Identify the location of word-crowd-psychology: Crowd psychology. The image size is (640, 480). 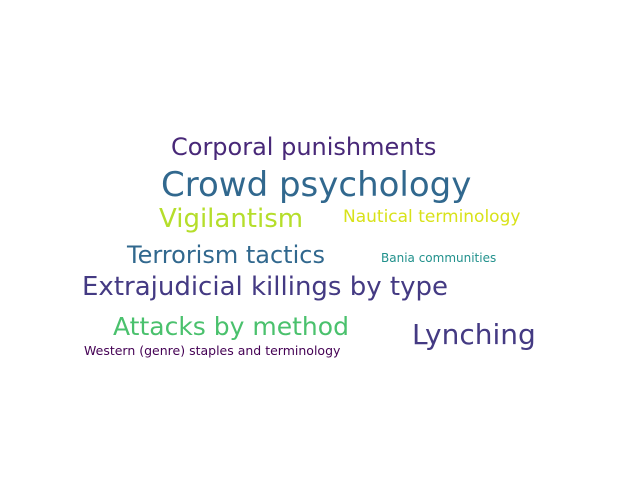
(316, 185).